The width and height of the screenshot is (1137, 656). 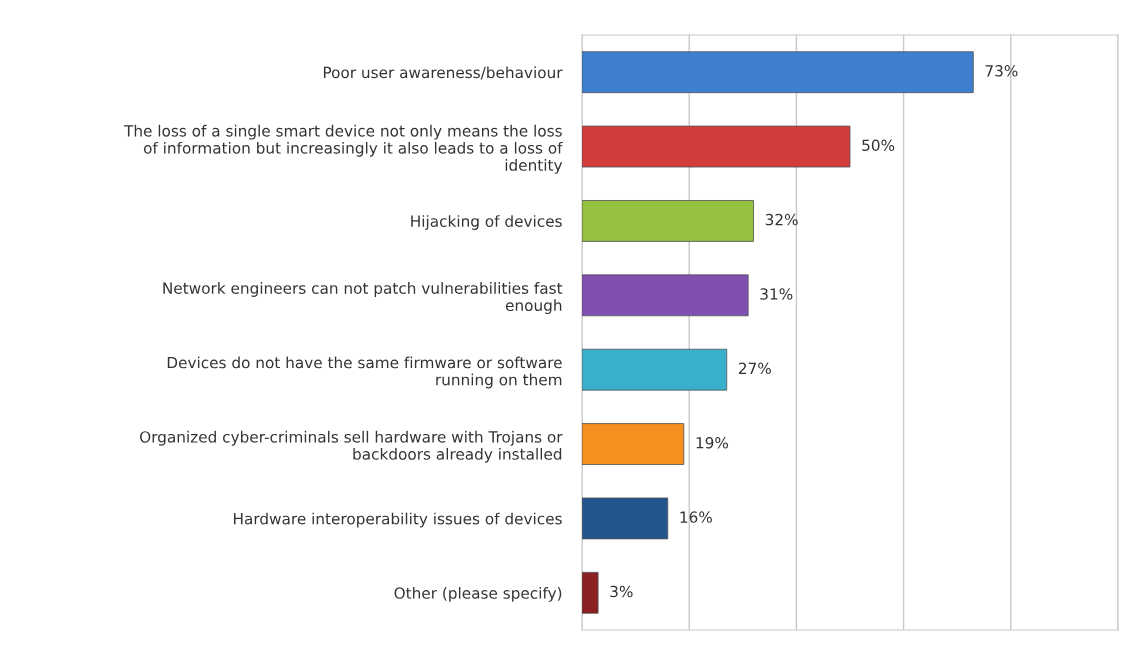 I want to click on data-label: 50%, so click(x=878, y=145).